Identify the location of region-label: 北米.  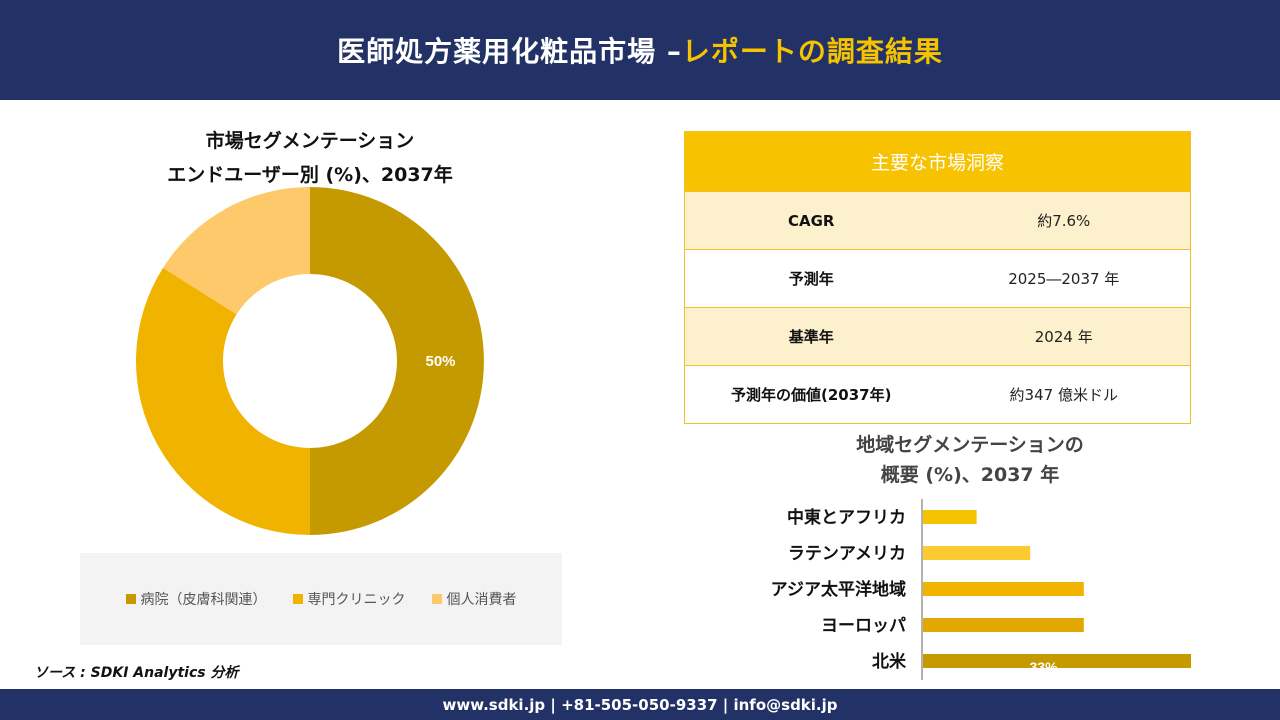
(889, 661).